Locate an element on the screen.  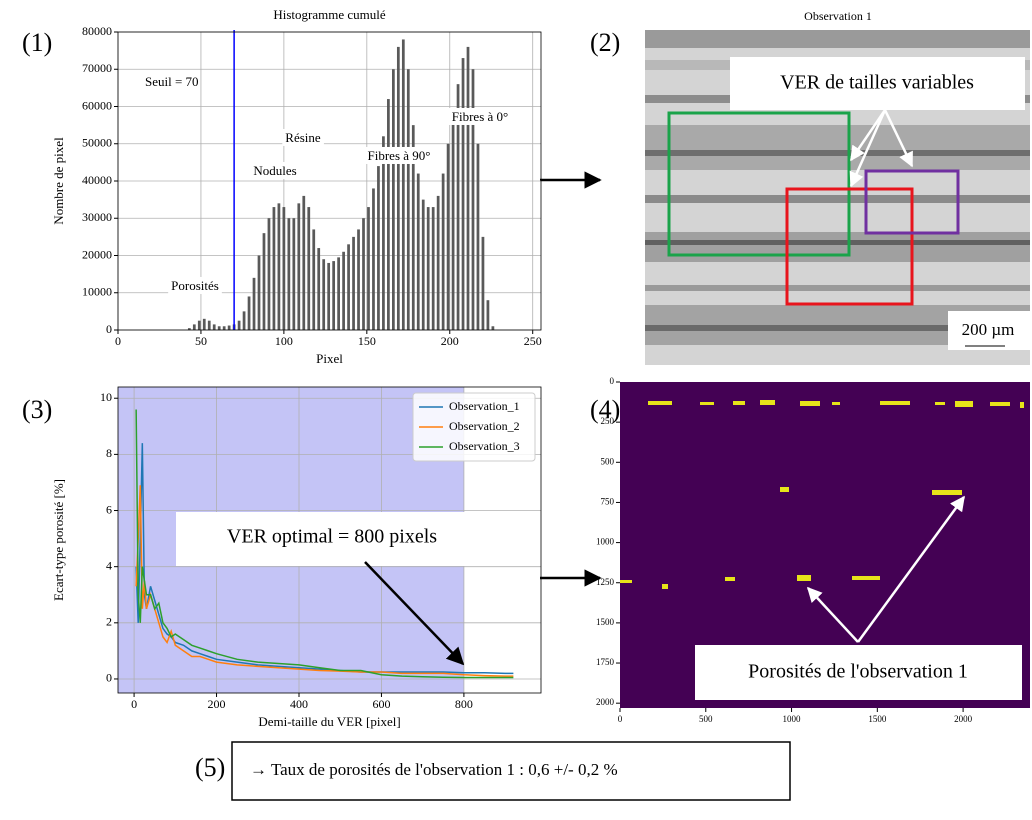
y-axis-label: Ecart-type porosité [%] is located at coordinates (58, 540).